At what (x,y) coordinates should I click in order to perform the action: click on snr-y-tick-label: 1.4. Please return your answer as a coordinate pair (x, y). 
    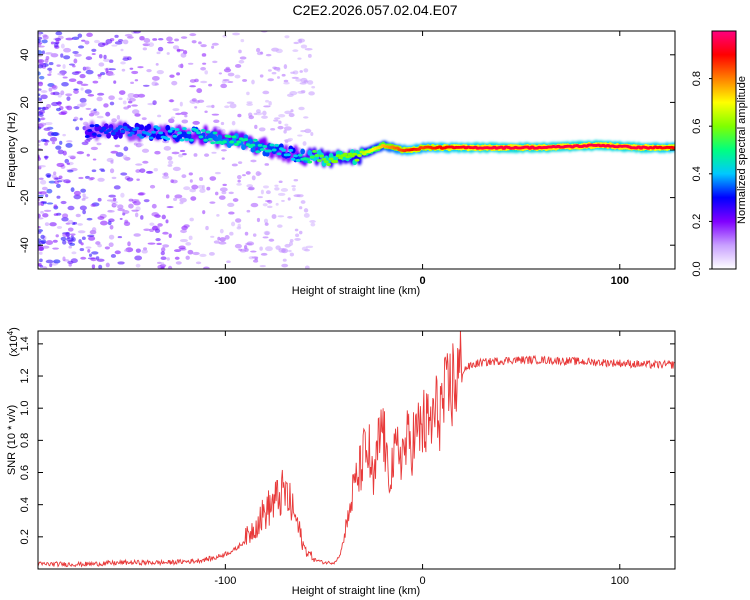
    Looking at the image, I should click on (25, 343).